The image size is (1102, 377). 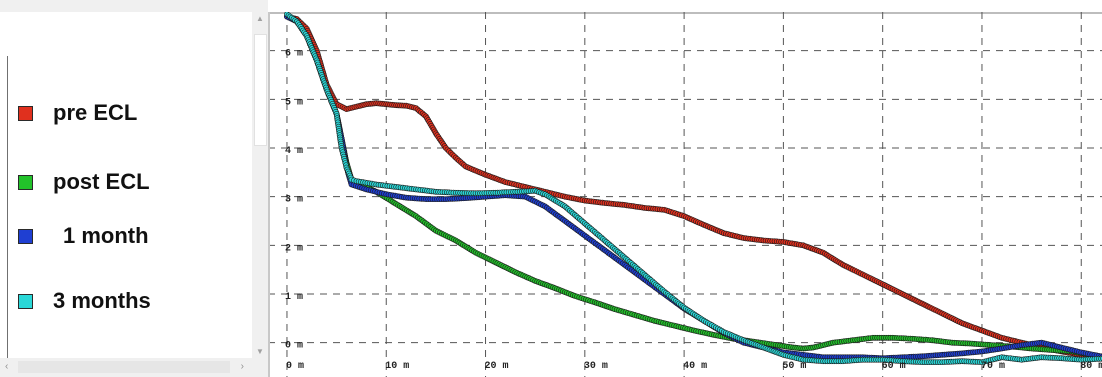 What do you see at coordinates (596, 366) in the screenshot?
I see `x-tick-label-30: 30 m` at bounding box center [596, 366].